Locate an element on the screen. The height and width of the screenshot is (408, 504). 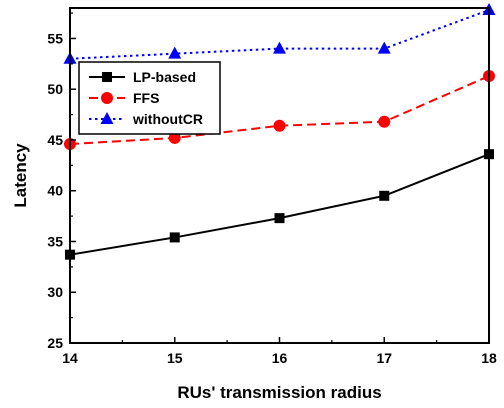
legend-label-withoutcr: withoutCR is located at coordinates (167, 119).